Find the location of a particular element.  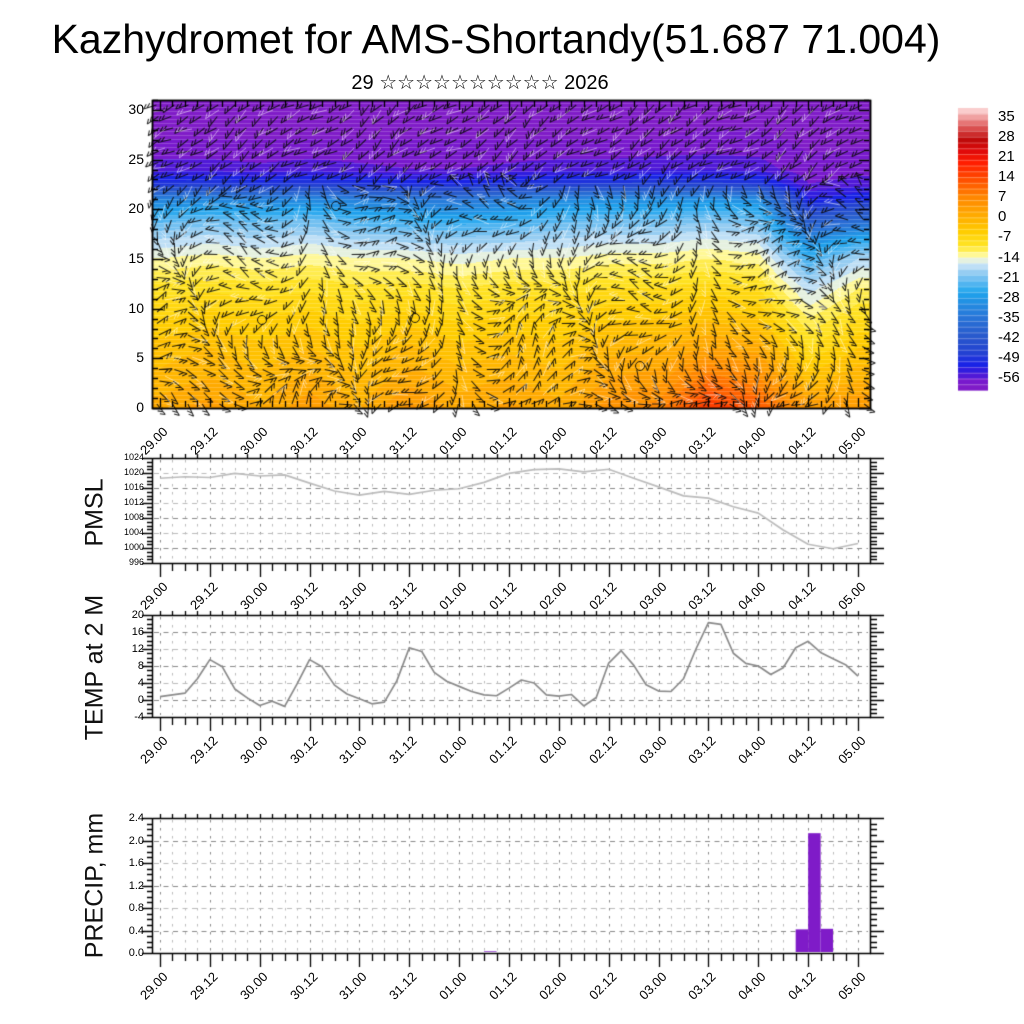

value-tick-label: 20 is located at coordinates (137, 615).